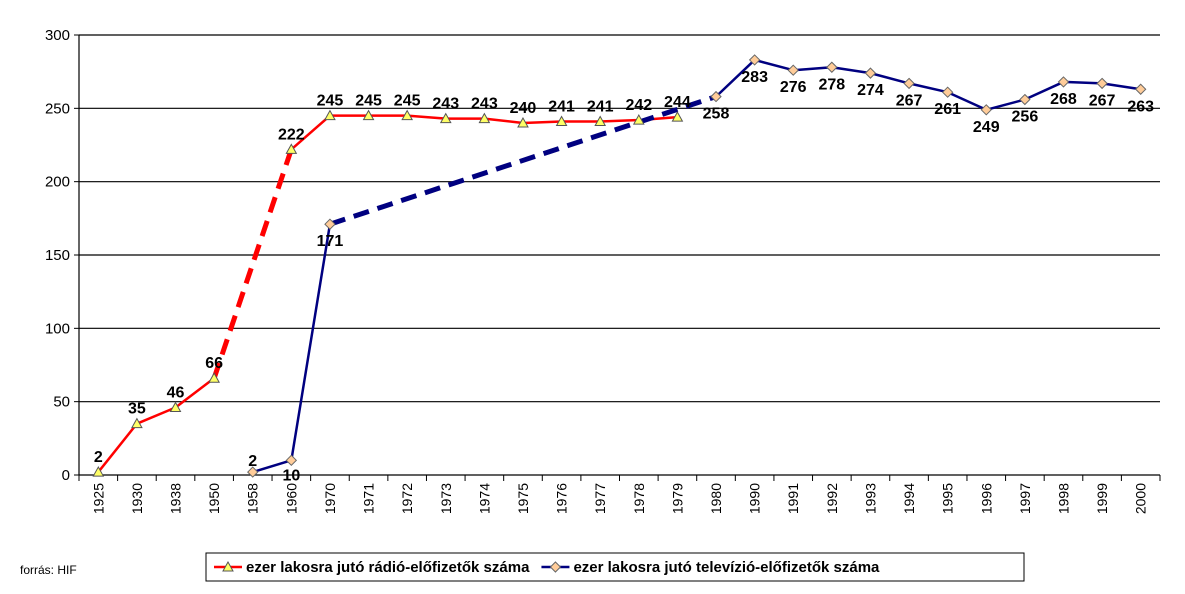  I want to click on x-tick-label: 1978, so click(639, 498).